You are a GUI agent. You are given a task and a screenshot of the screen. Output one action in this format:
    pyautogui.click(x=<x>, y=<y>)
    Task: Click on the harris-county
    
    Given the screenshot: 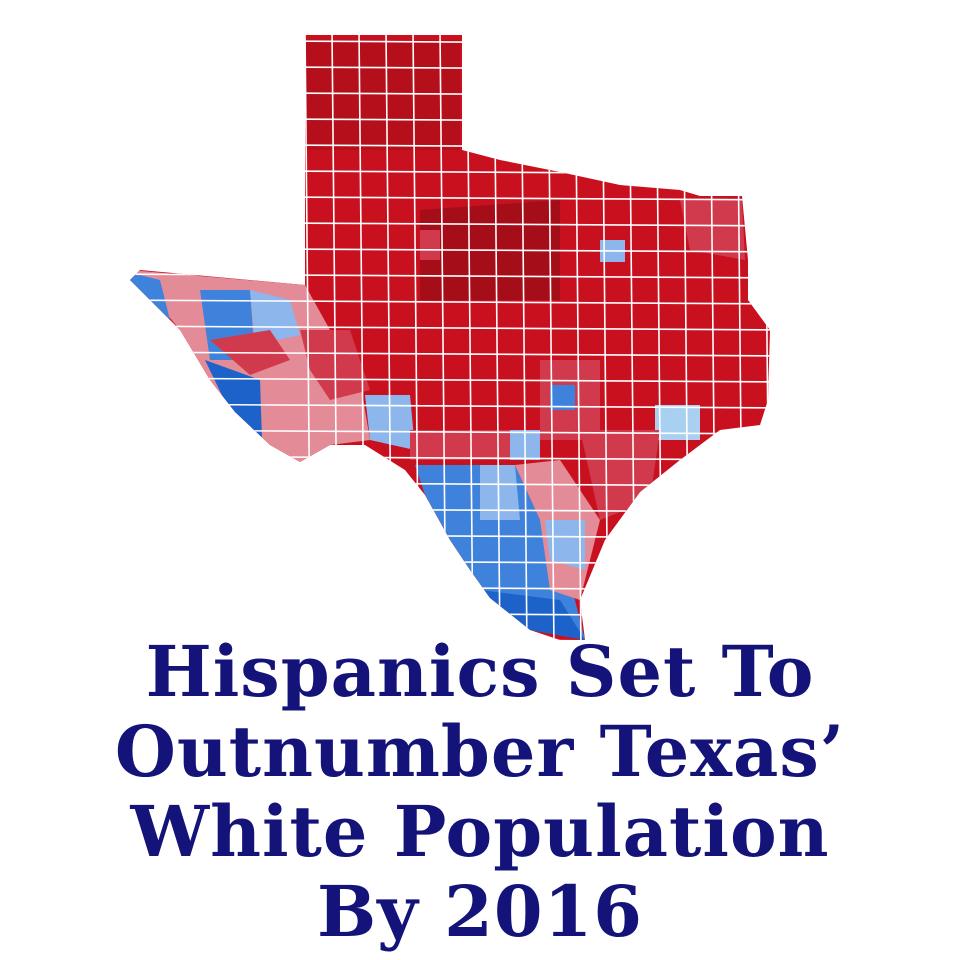 What is the action you would take?
    pyautogui.click(x=677, y=422)
    